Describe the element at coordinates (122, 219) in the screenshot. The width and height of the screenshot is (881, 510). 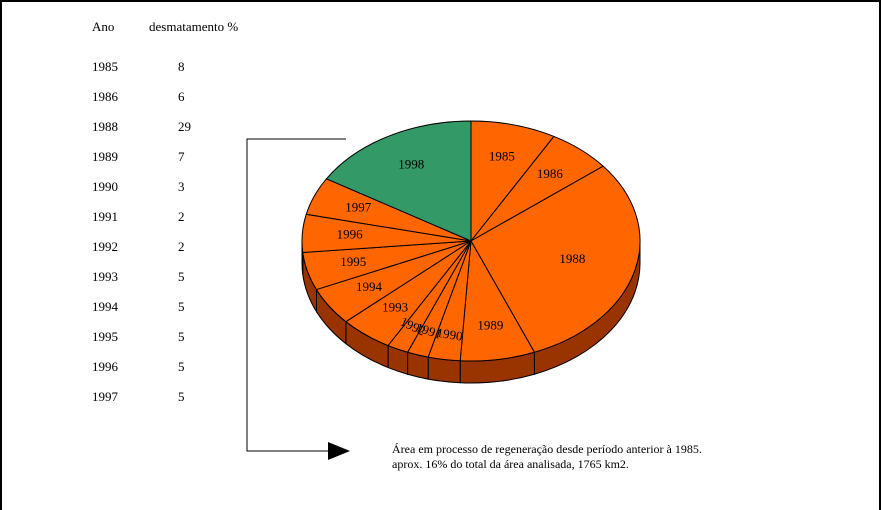
I see `table-row: 1991 2` at that location.